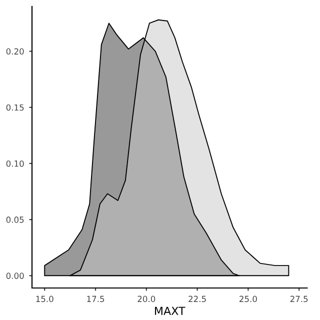 Image resolution: width=320 pixels, height=320 pixels. I want to click on x-tick-label: 25.0, so click(248, 299).